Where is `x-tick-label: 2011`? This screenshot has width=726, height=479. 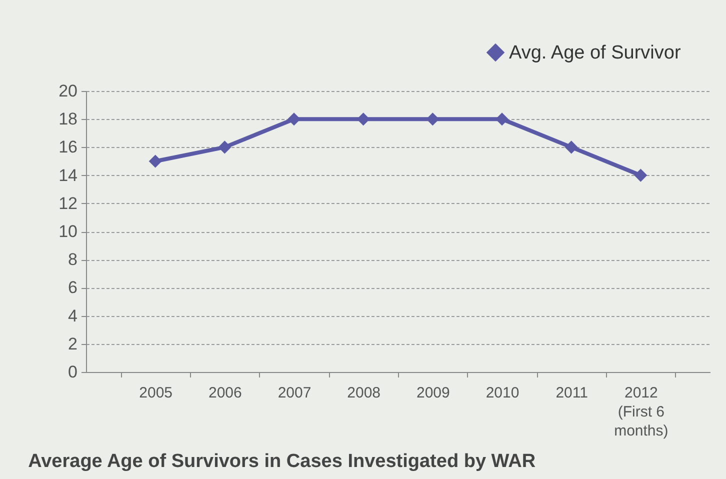
x-tick-label: 2011 is located at coordinates (572, 393).